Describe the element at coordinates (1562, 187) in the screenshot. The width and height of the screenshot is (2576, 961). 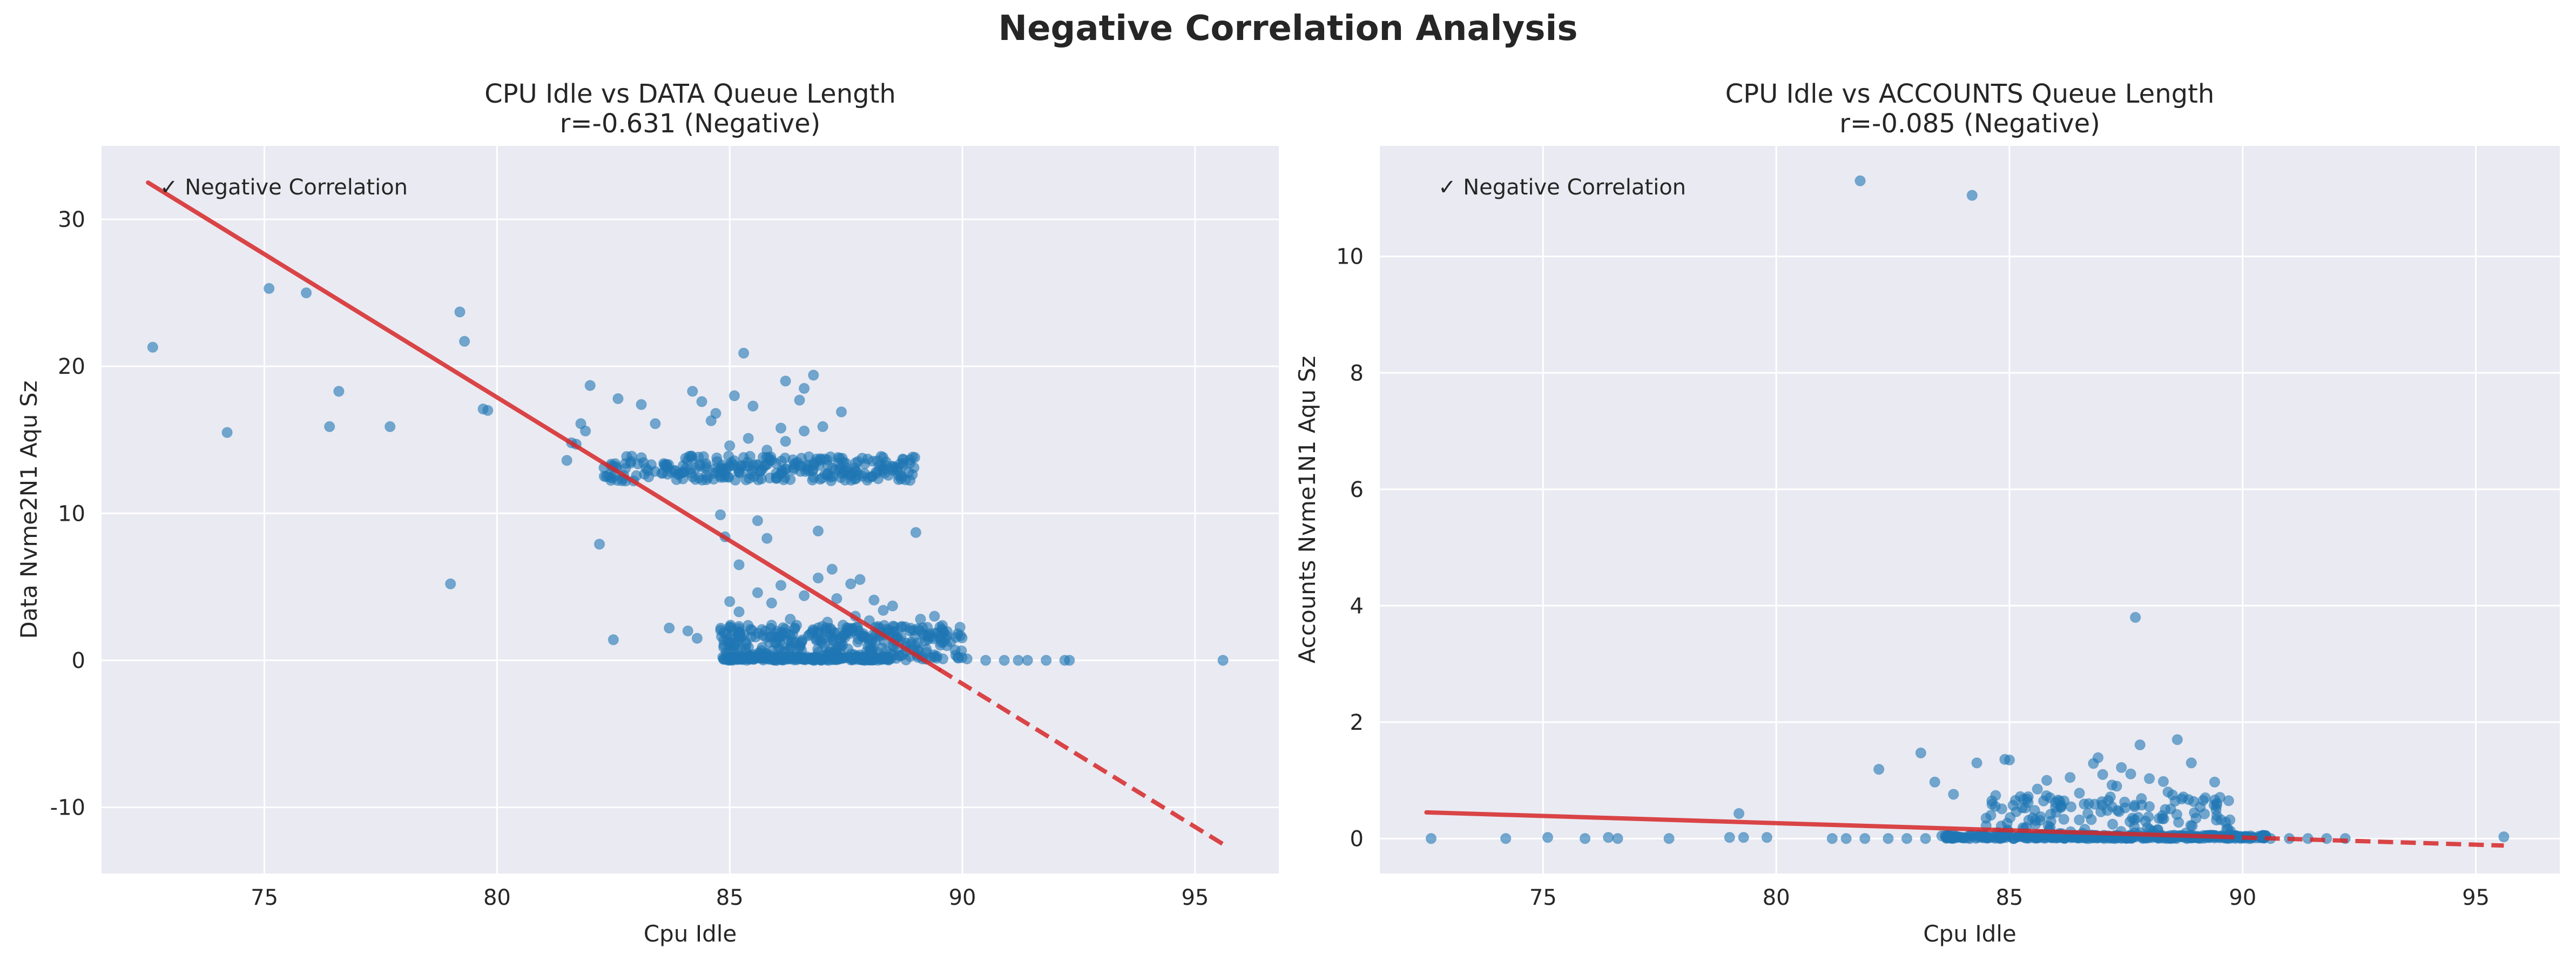
I see `correlation-annotation: ✓ Negative Correlation` at that location.